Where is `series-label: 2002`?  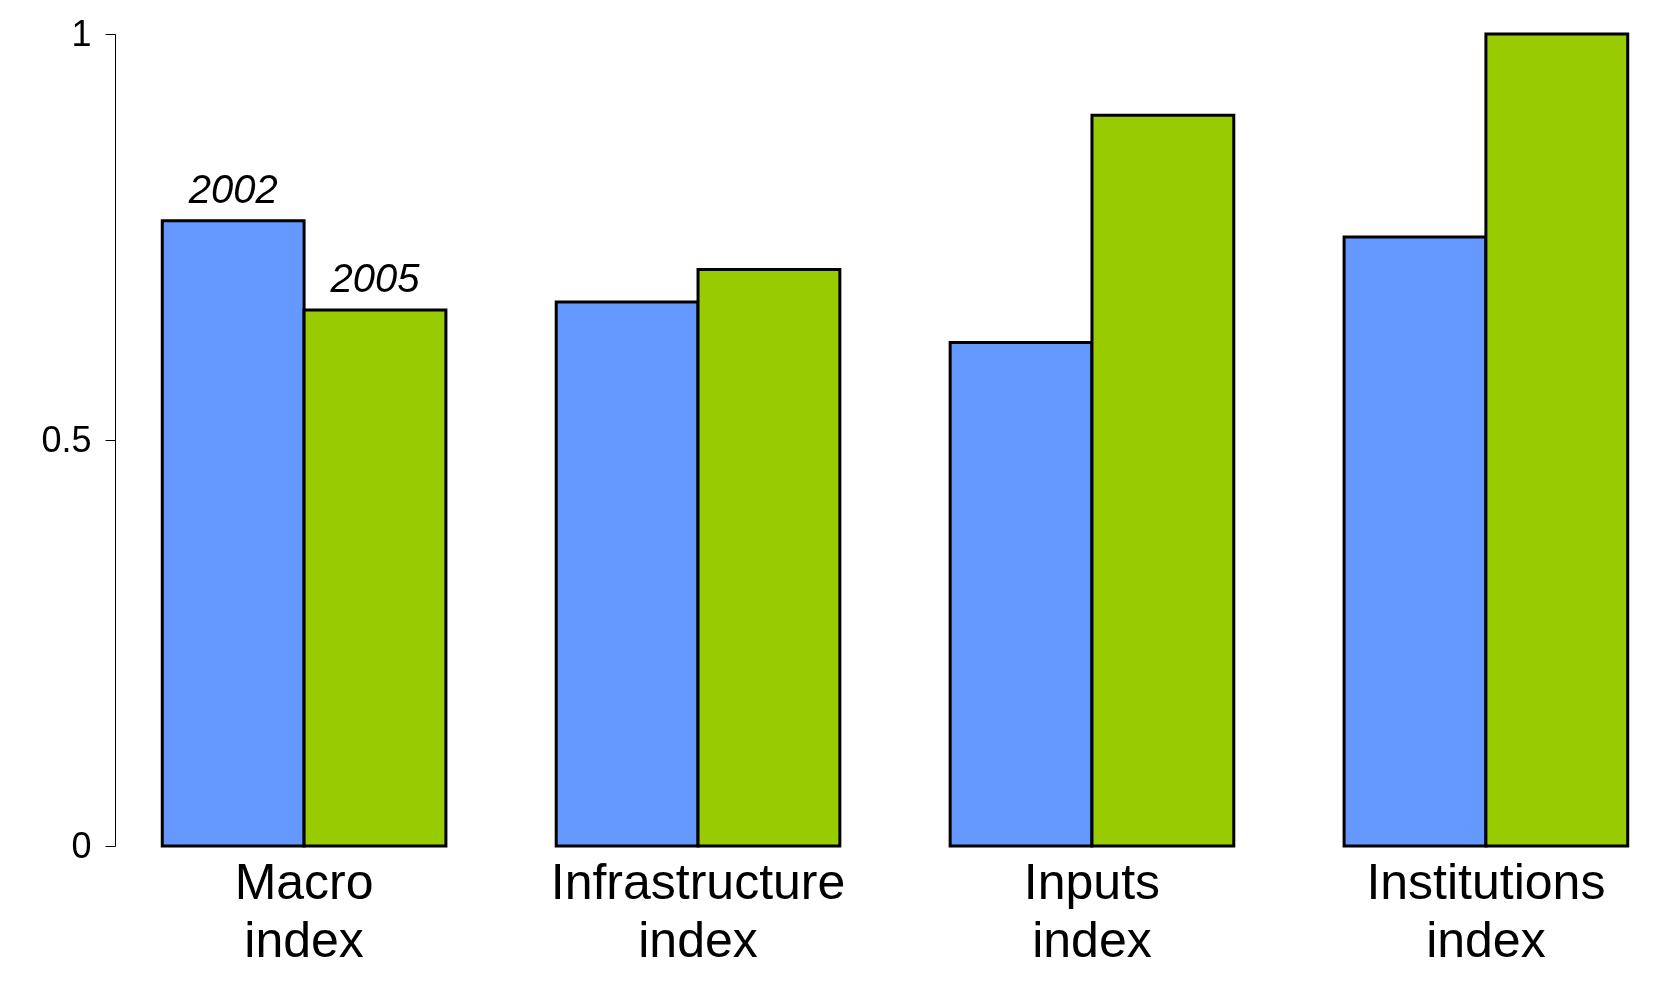
series-label: 2002 is located at coordinates (232, 188).